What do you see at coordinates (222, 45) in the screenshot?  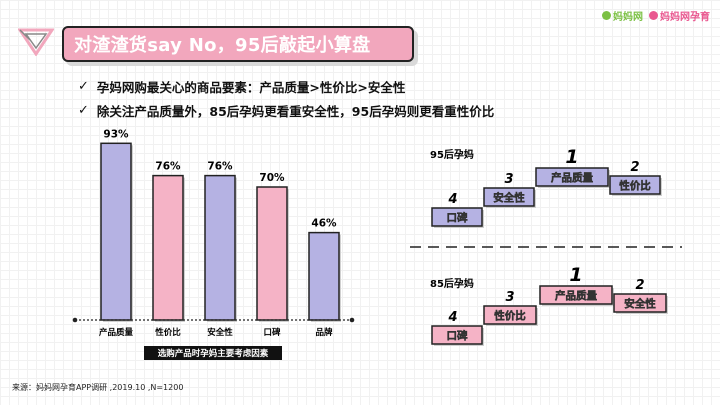 I see `page-title: 对渣渣货say No，95后敲起小算盘` at bounding box center [222, 45].